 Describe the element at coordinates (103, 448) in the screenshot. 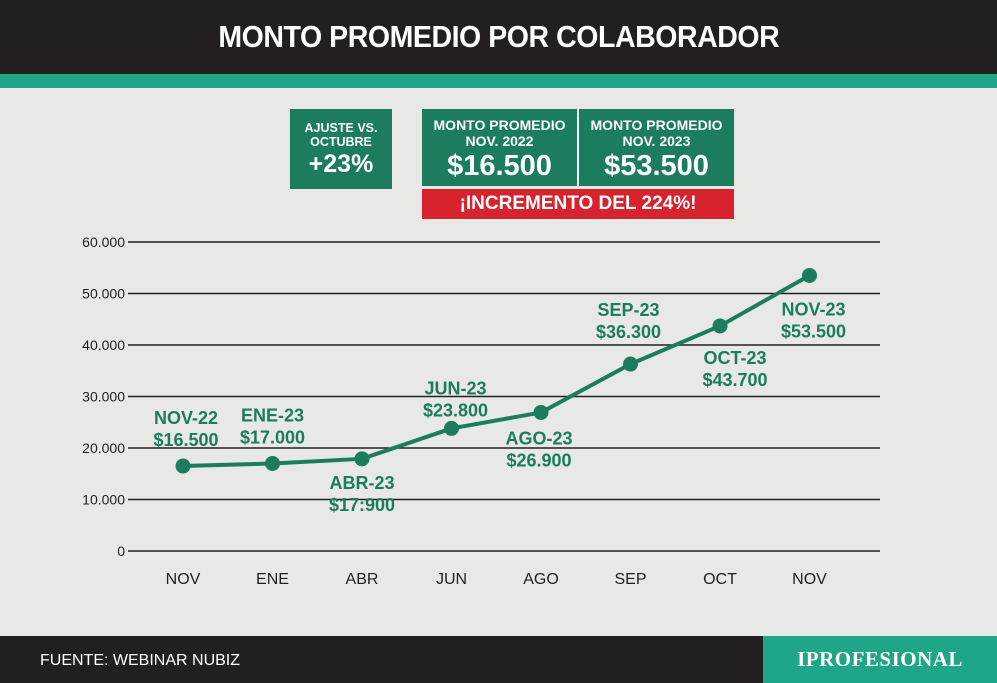

I see `y-tick-label: 20.000` at that location.